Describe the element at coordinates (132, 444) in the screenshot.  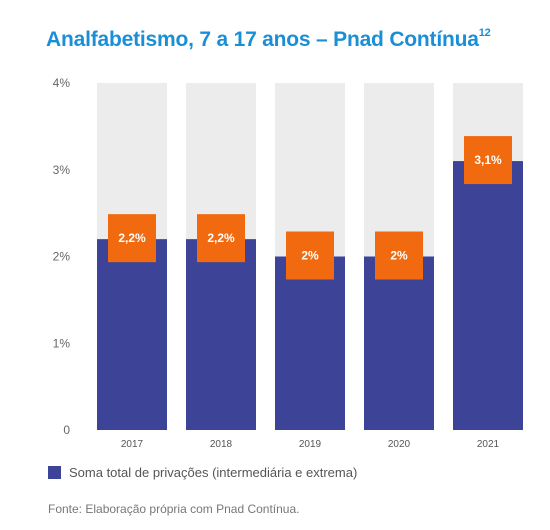
I see `x-tick-label: 2017` at that location.